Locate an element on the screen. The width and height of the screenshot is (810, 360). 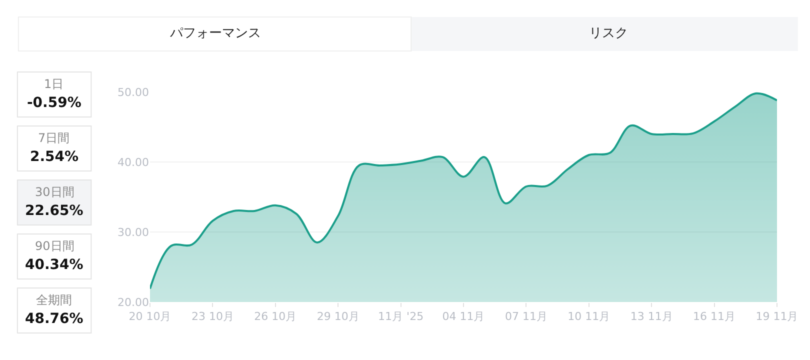
x-tick-label: 26 10月 is located at coordinates (275, 317).